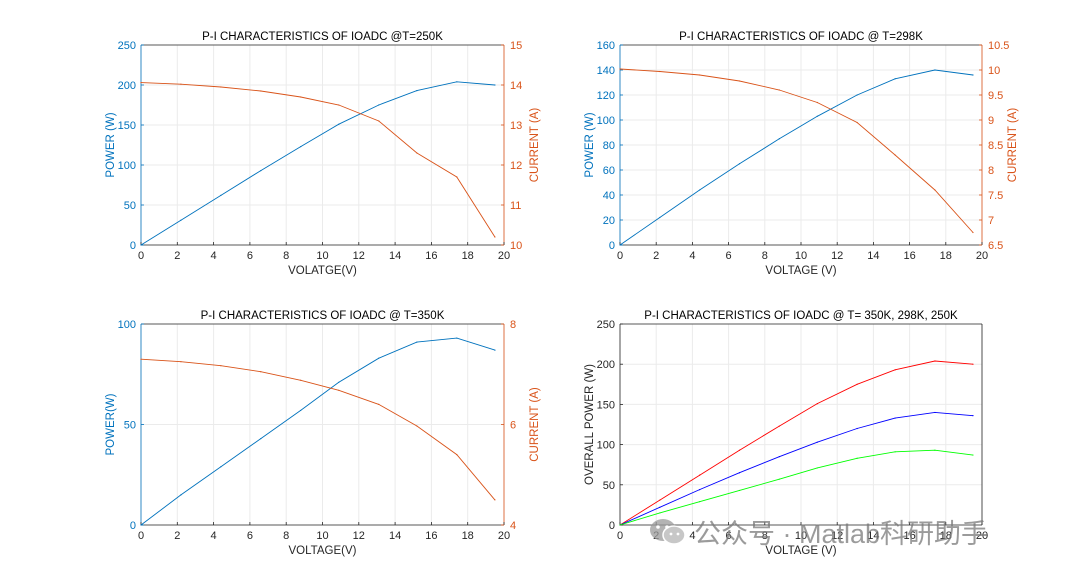 The height and width of the screenshot is (577, 1080). What do you see at coordinates (995, 246) in the screenshot?
I see `y2-tick-label: 6.5` at bounding box center [995, 246].